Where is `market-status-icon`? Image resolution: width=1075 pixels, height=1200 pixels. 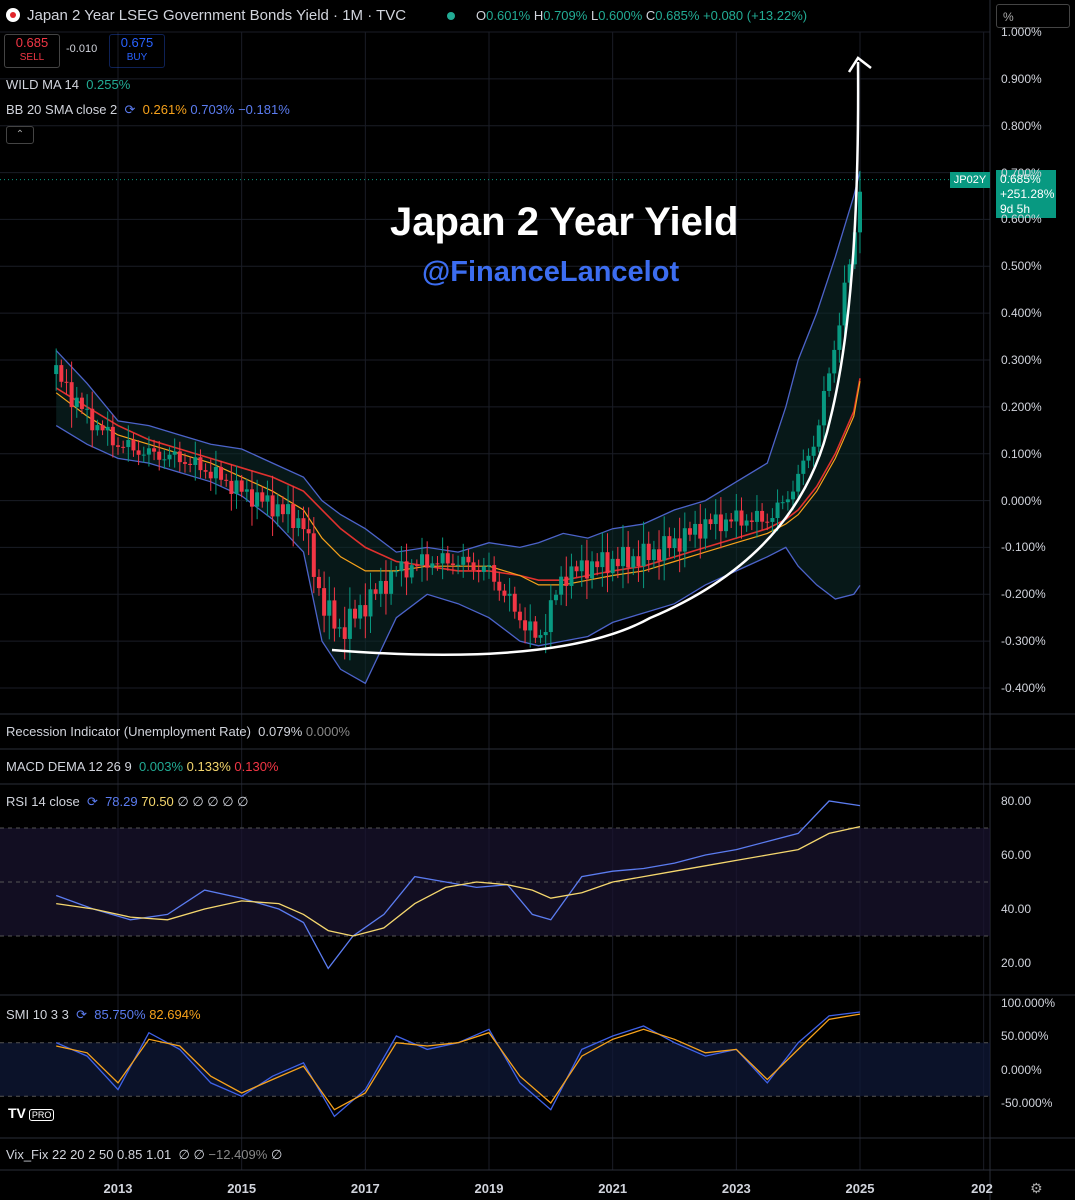
market-status-icon is located at coordinates (451, 16).